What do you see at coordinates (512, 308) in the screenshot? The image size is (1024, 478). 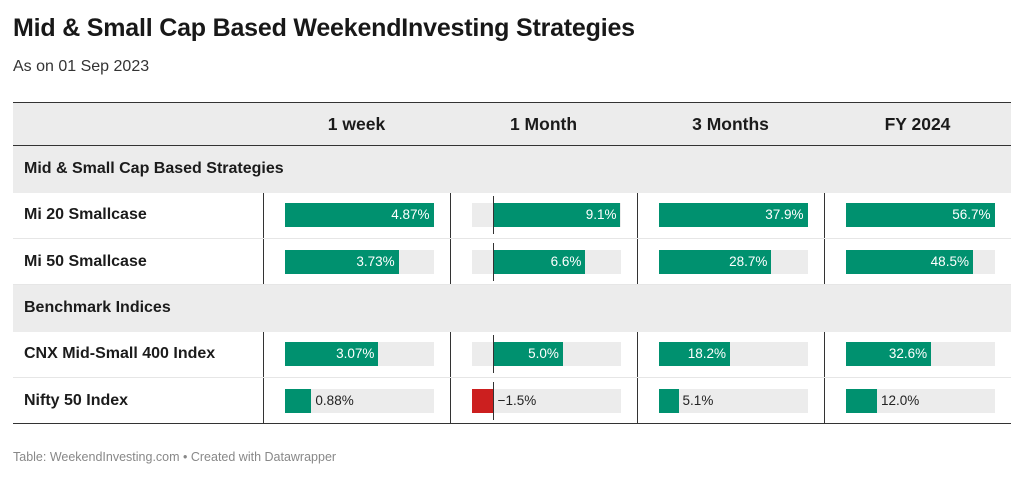 I see `section-row: Benchmark Indices` at bounding box center [512, 308].